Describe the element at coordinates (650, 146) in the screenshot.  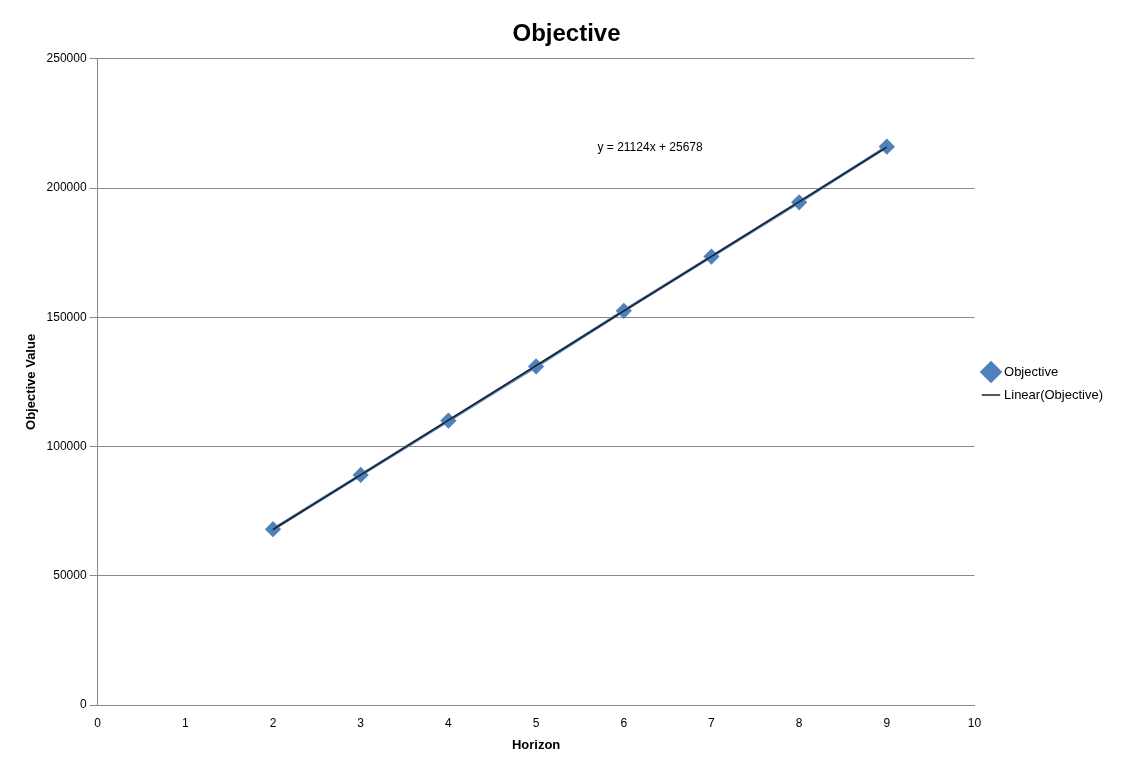
I see `annotation: y = 21124x + 25678` at that location.